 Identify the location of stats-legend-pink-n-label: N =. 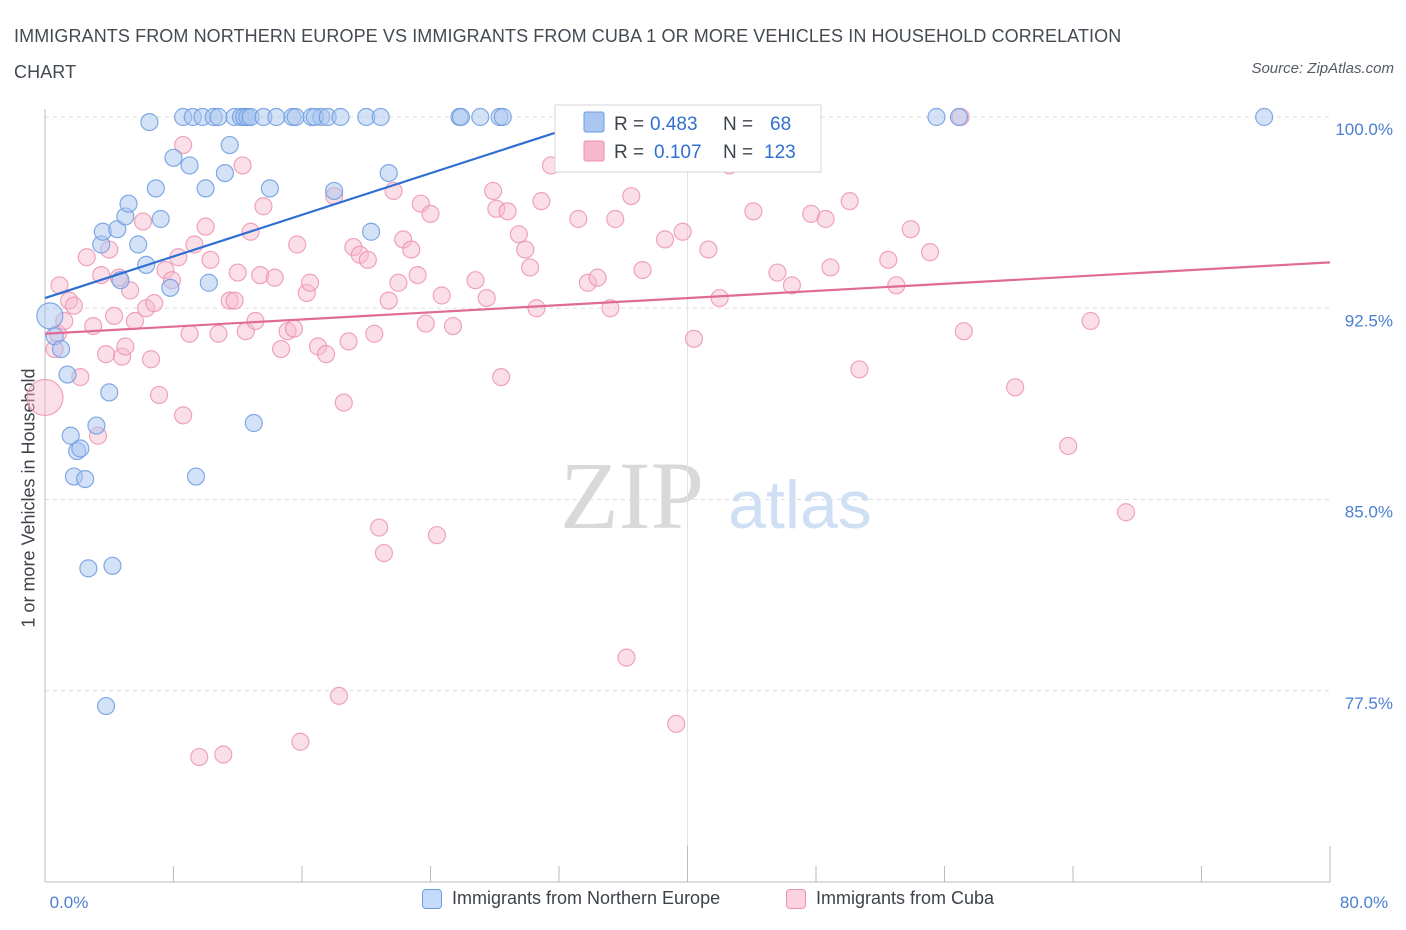
(740, 152).